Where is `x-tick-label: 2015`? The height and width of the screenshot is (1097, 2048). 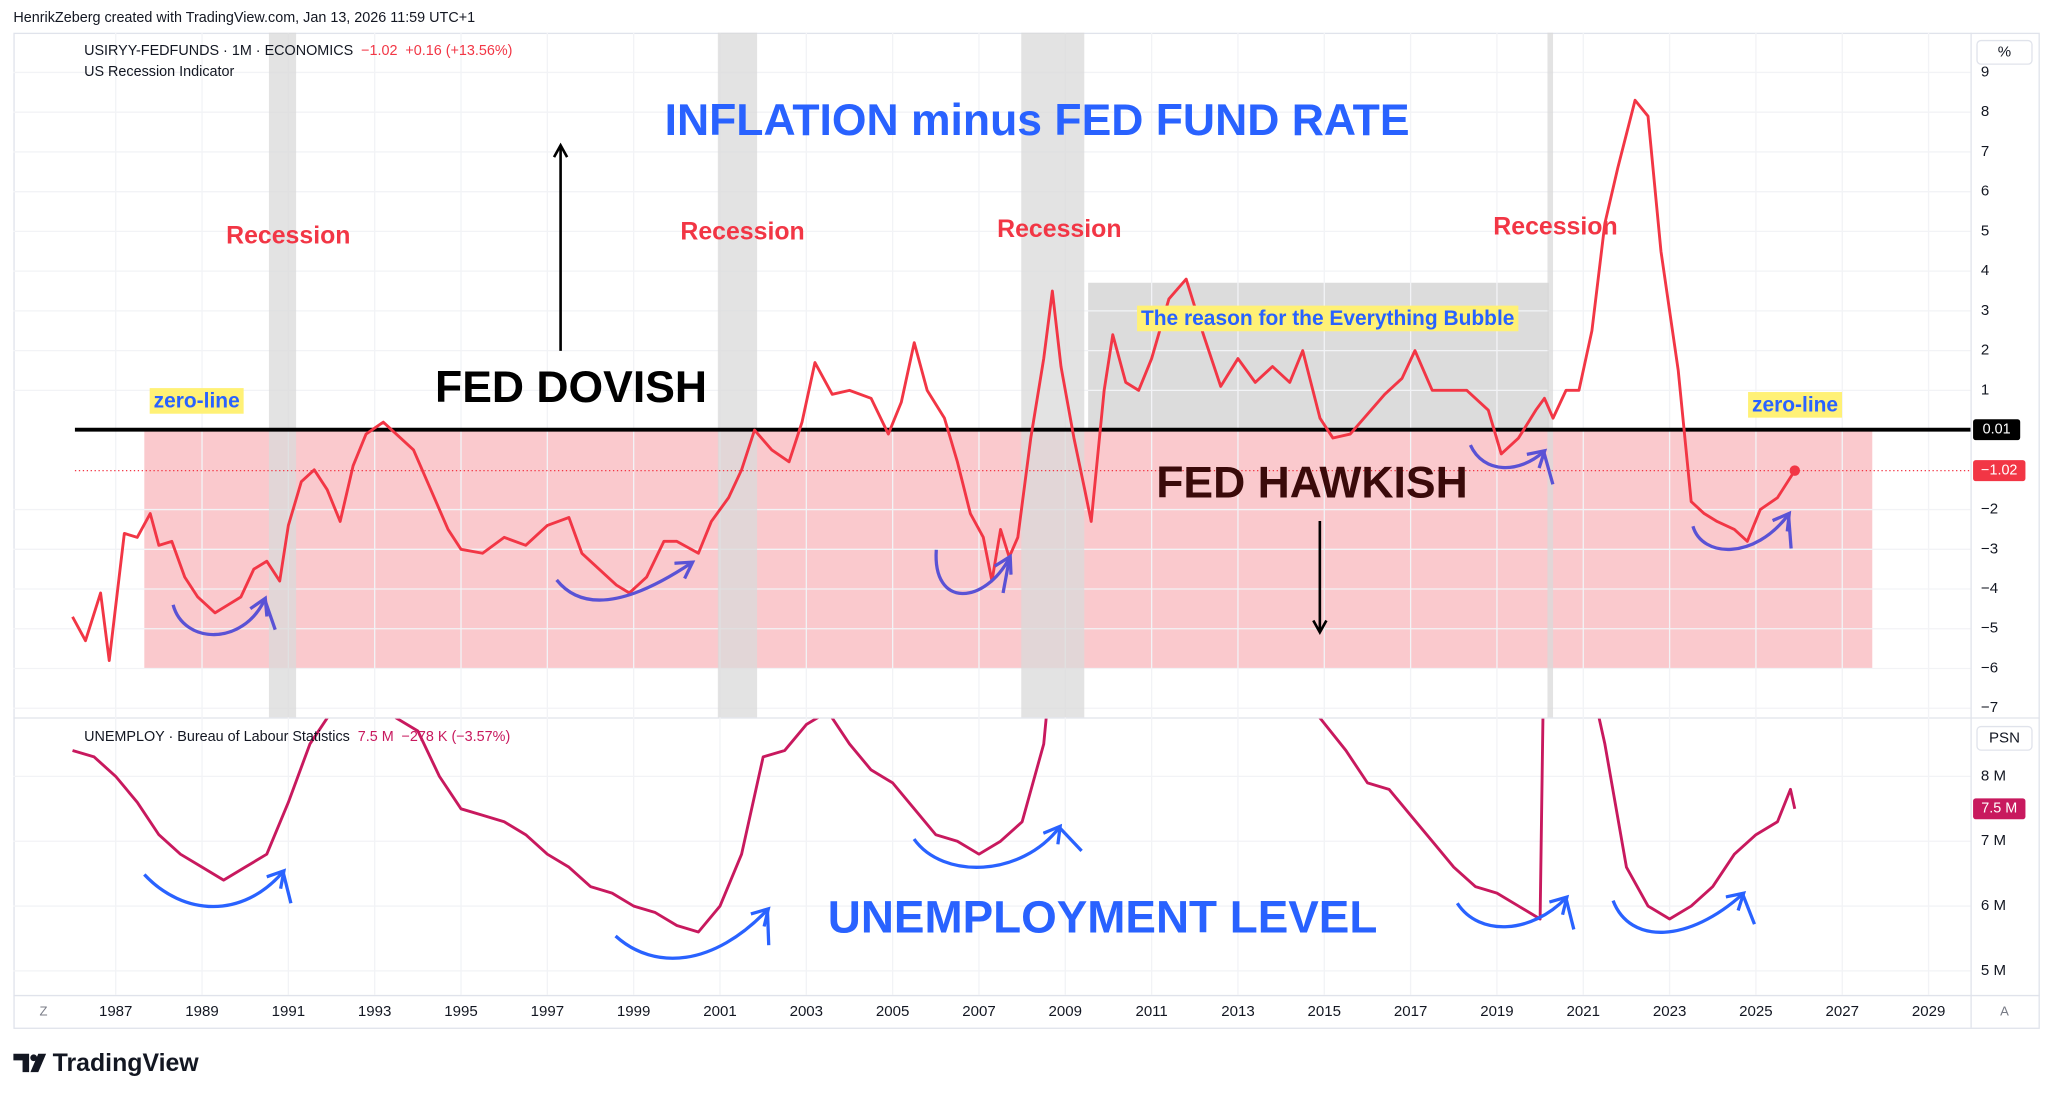 x-tick-label: 2015 is located at coordinates (1324, 1011).